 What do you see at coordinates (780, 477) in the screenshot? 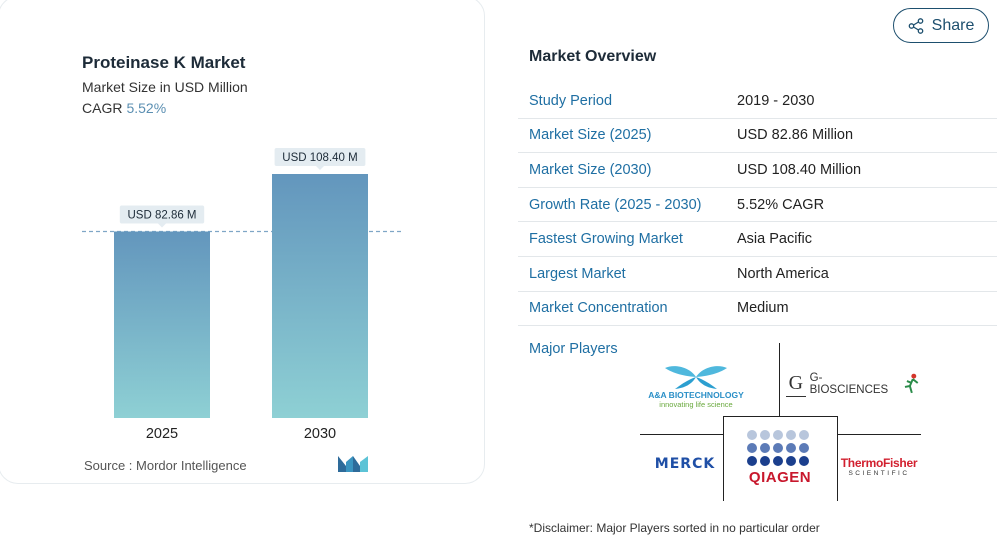
I see `qiagen-name: QIAGEN` at bounding box center [780, 477].